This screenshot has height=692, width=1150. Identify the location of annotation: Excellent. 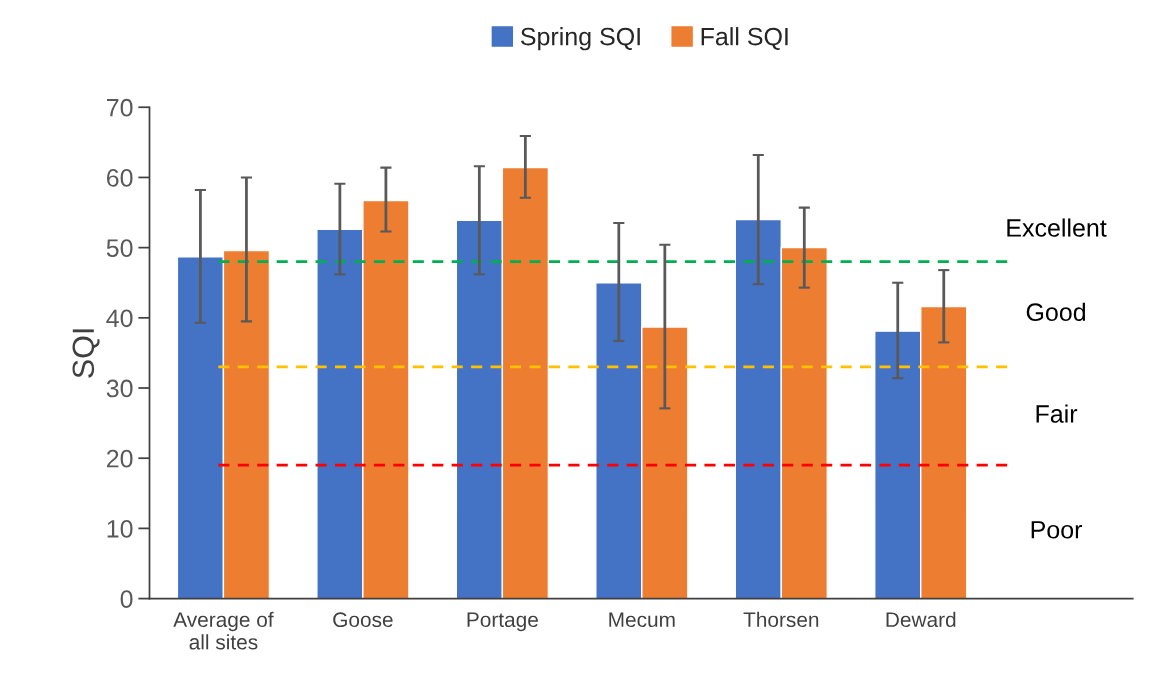
(1057, 227).